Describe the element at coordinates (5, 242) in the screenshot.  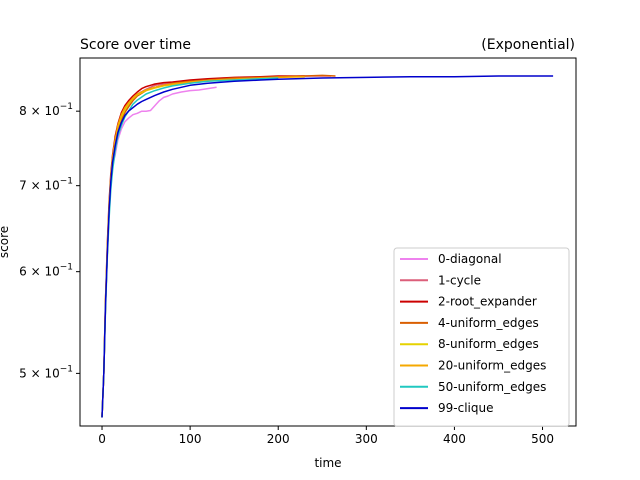
I see `y-axis-label: score` at that location.